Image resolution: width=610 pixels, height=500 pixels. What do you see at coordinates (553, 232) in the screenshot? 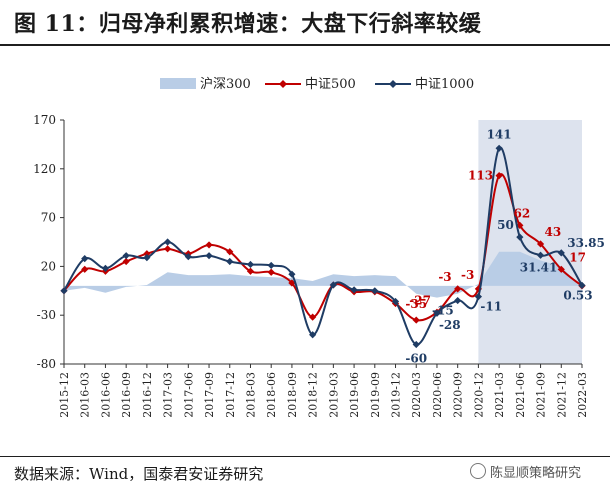
I see `data-label-csi500: 43` at bounding box center [553, 232].